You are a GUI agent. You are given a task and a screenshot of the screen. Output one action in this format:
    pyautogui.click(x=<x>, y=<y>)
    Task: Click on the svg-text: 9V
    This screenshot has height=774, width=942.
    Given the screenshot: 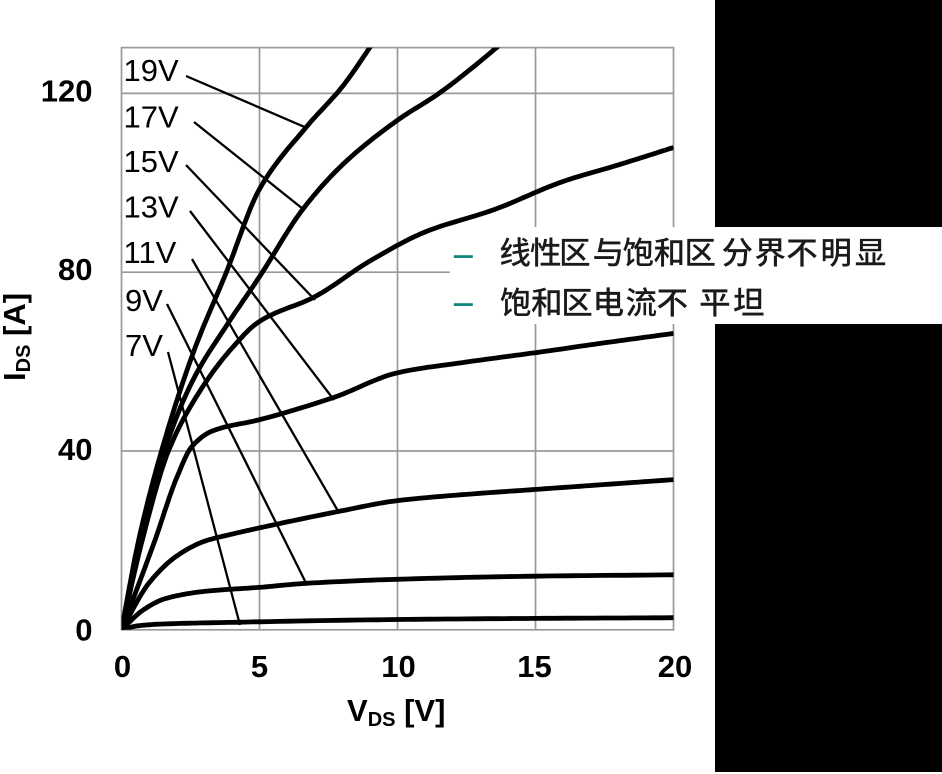 What is the action you would take?
    pyautogui.click(x=144, y=300)
    